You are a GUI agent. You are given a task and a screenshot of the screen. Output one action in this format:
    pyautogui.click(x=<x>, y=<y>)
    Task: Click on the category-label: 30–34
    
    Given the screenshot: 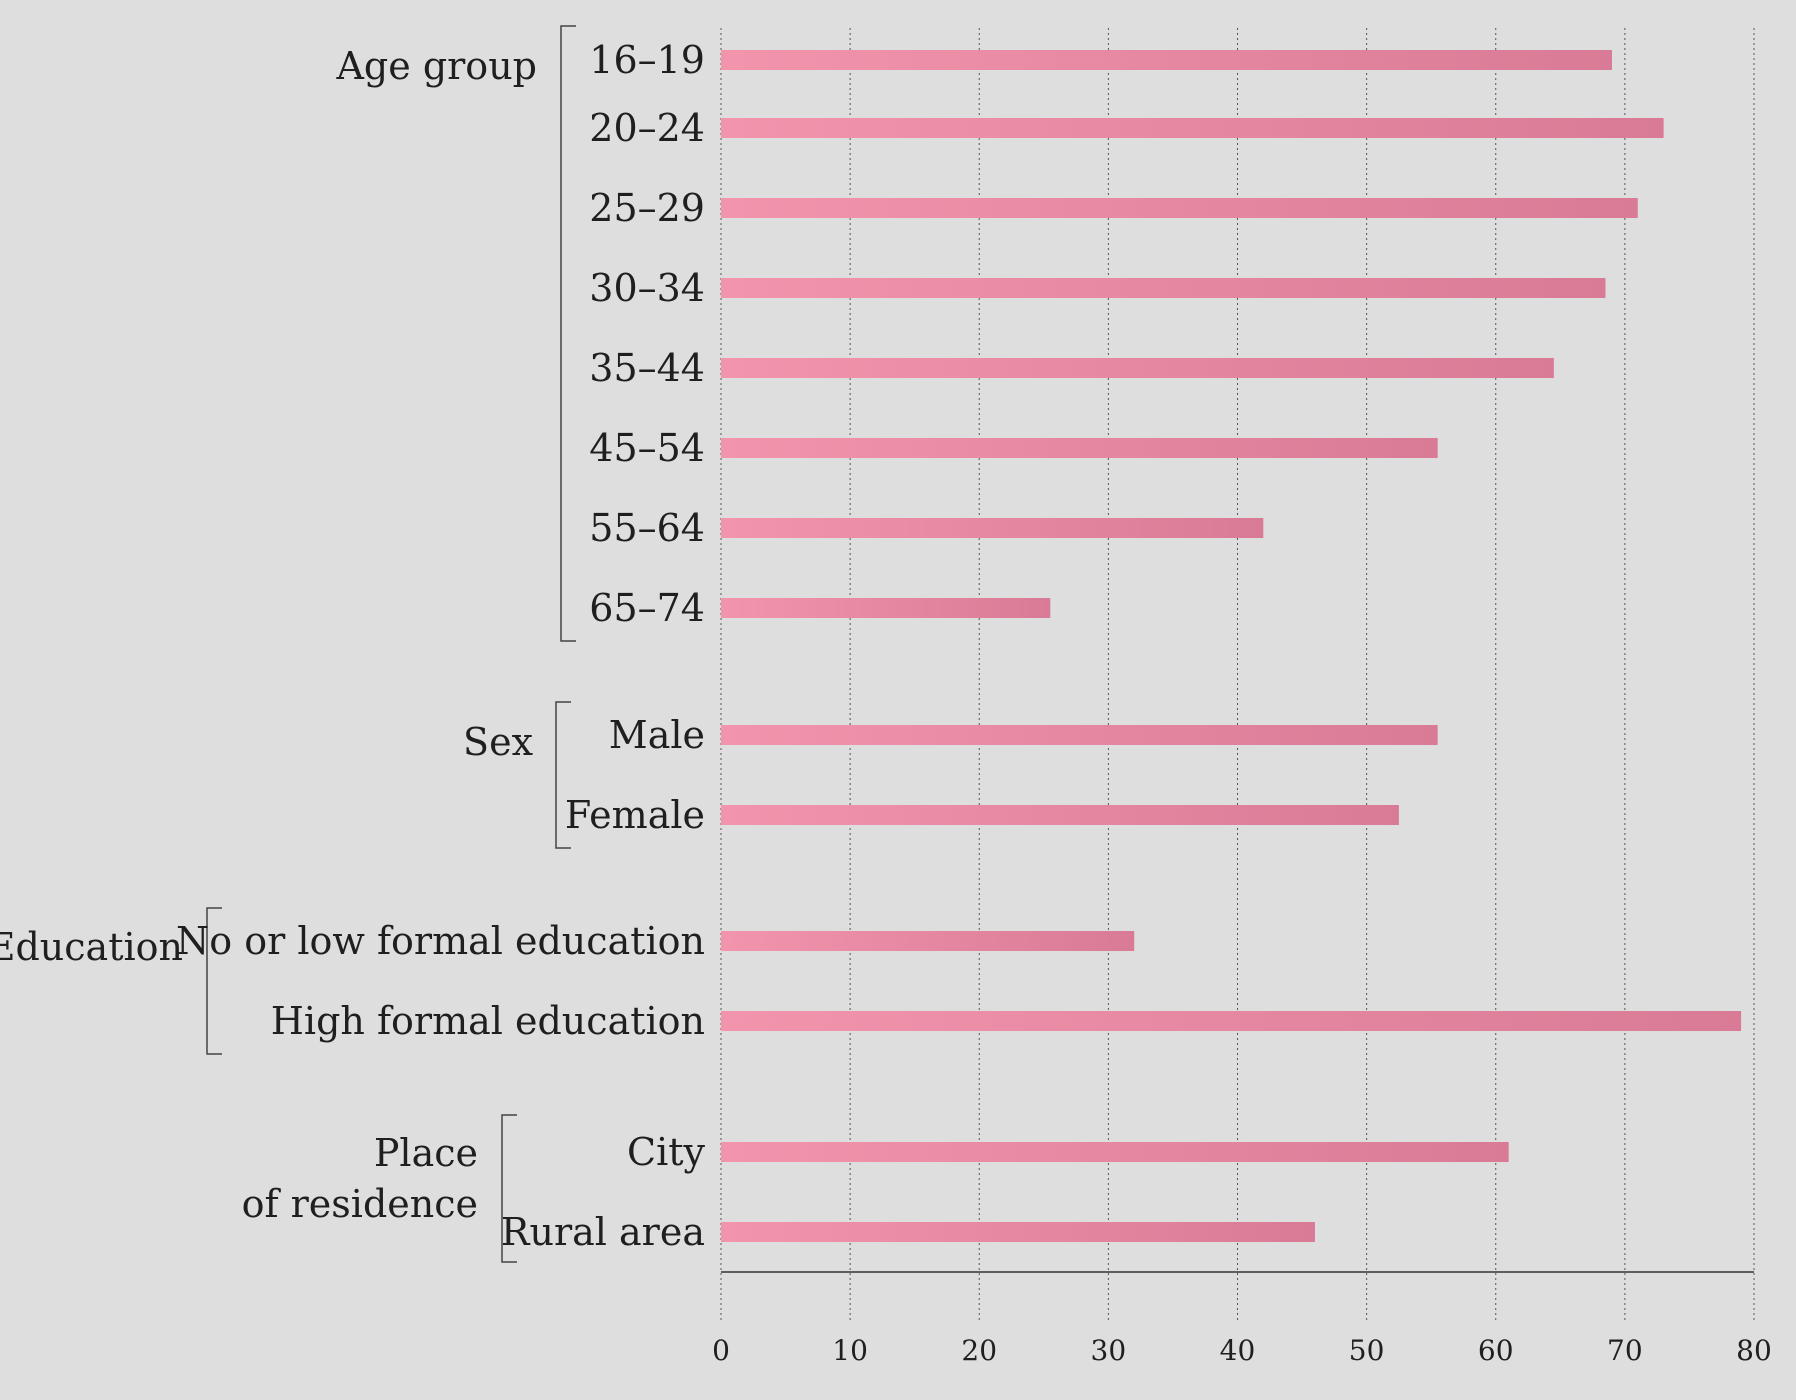 What is the action you would take?
    pyautogui.click(x=647, y=288)
    